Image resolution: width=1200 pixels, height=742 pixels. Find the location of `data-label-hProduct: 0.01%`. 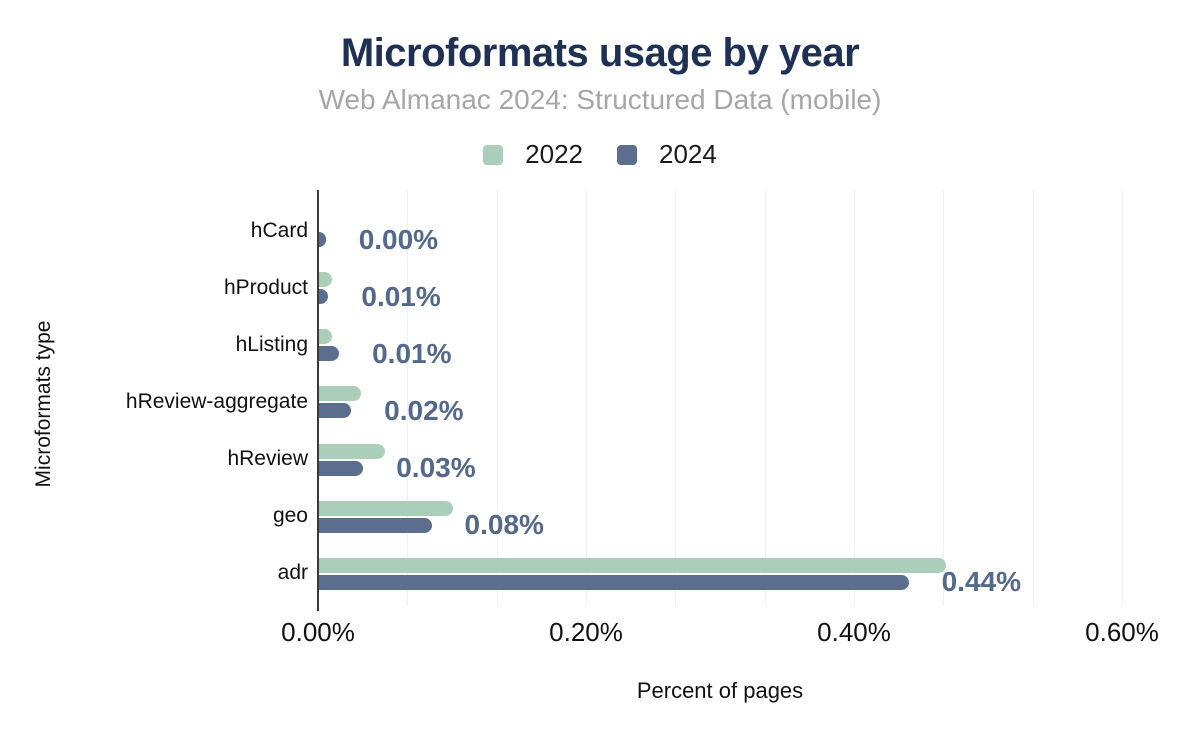

data-label-hProduct: 0.01% is located at coordinates (401, 296).